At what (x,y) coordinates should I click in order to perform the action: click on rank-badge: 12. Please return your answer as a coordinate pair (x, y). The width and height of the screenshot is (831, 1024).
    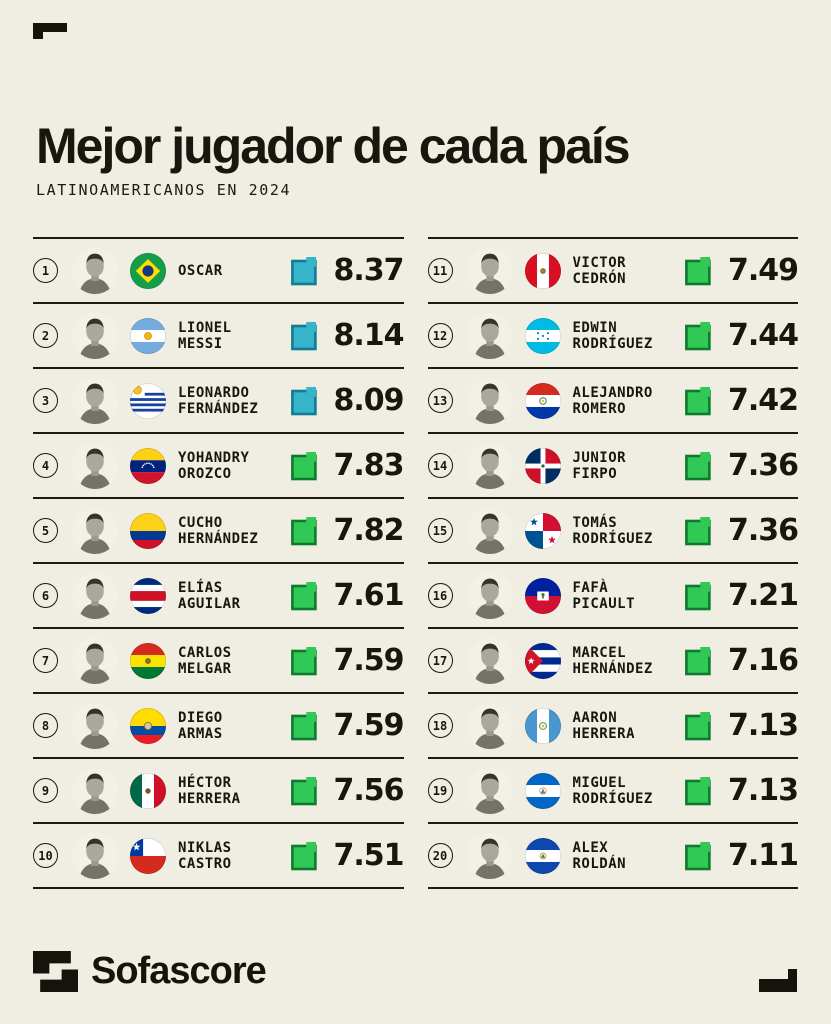
    Looking at the image, I should click on (440, 335).